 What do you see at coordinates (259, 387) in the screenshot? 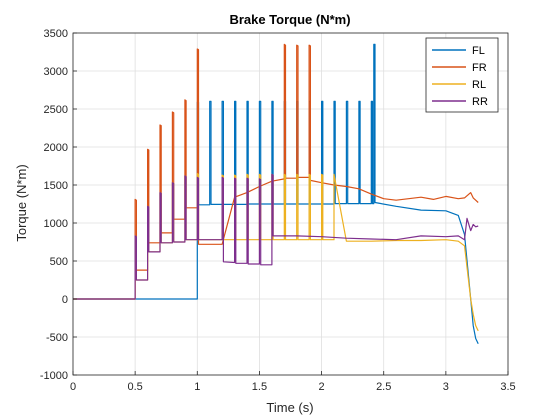
I see `x-tick-label: 1.5` at bounding box center [259, 387].